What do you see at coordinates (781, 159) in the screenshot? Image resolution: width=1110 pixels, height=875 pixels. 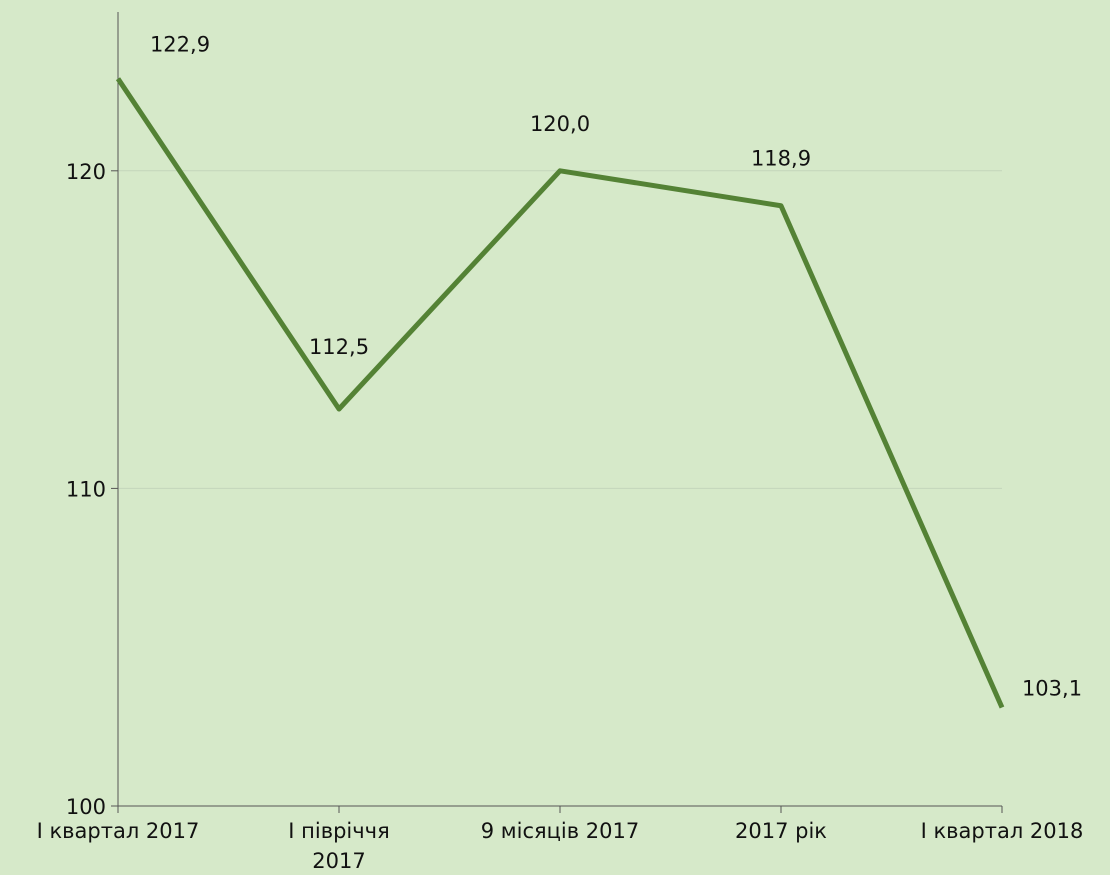 I see `data-label: 118,9` at bounding box center [781, 159].